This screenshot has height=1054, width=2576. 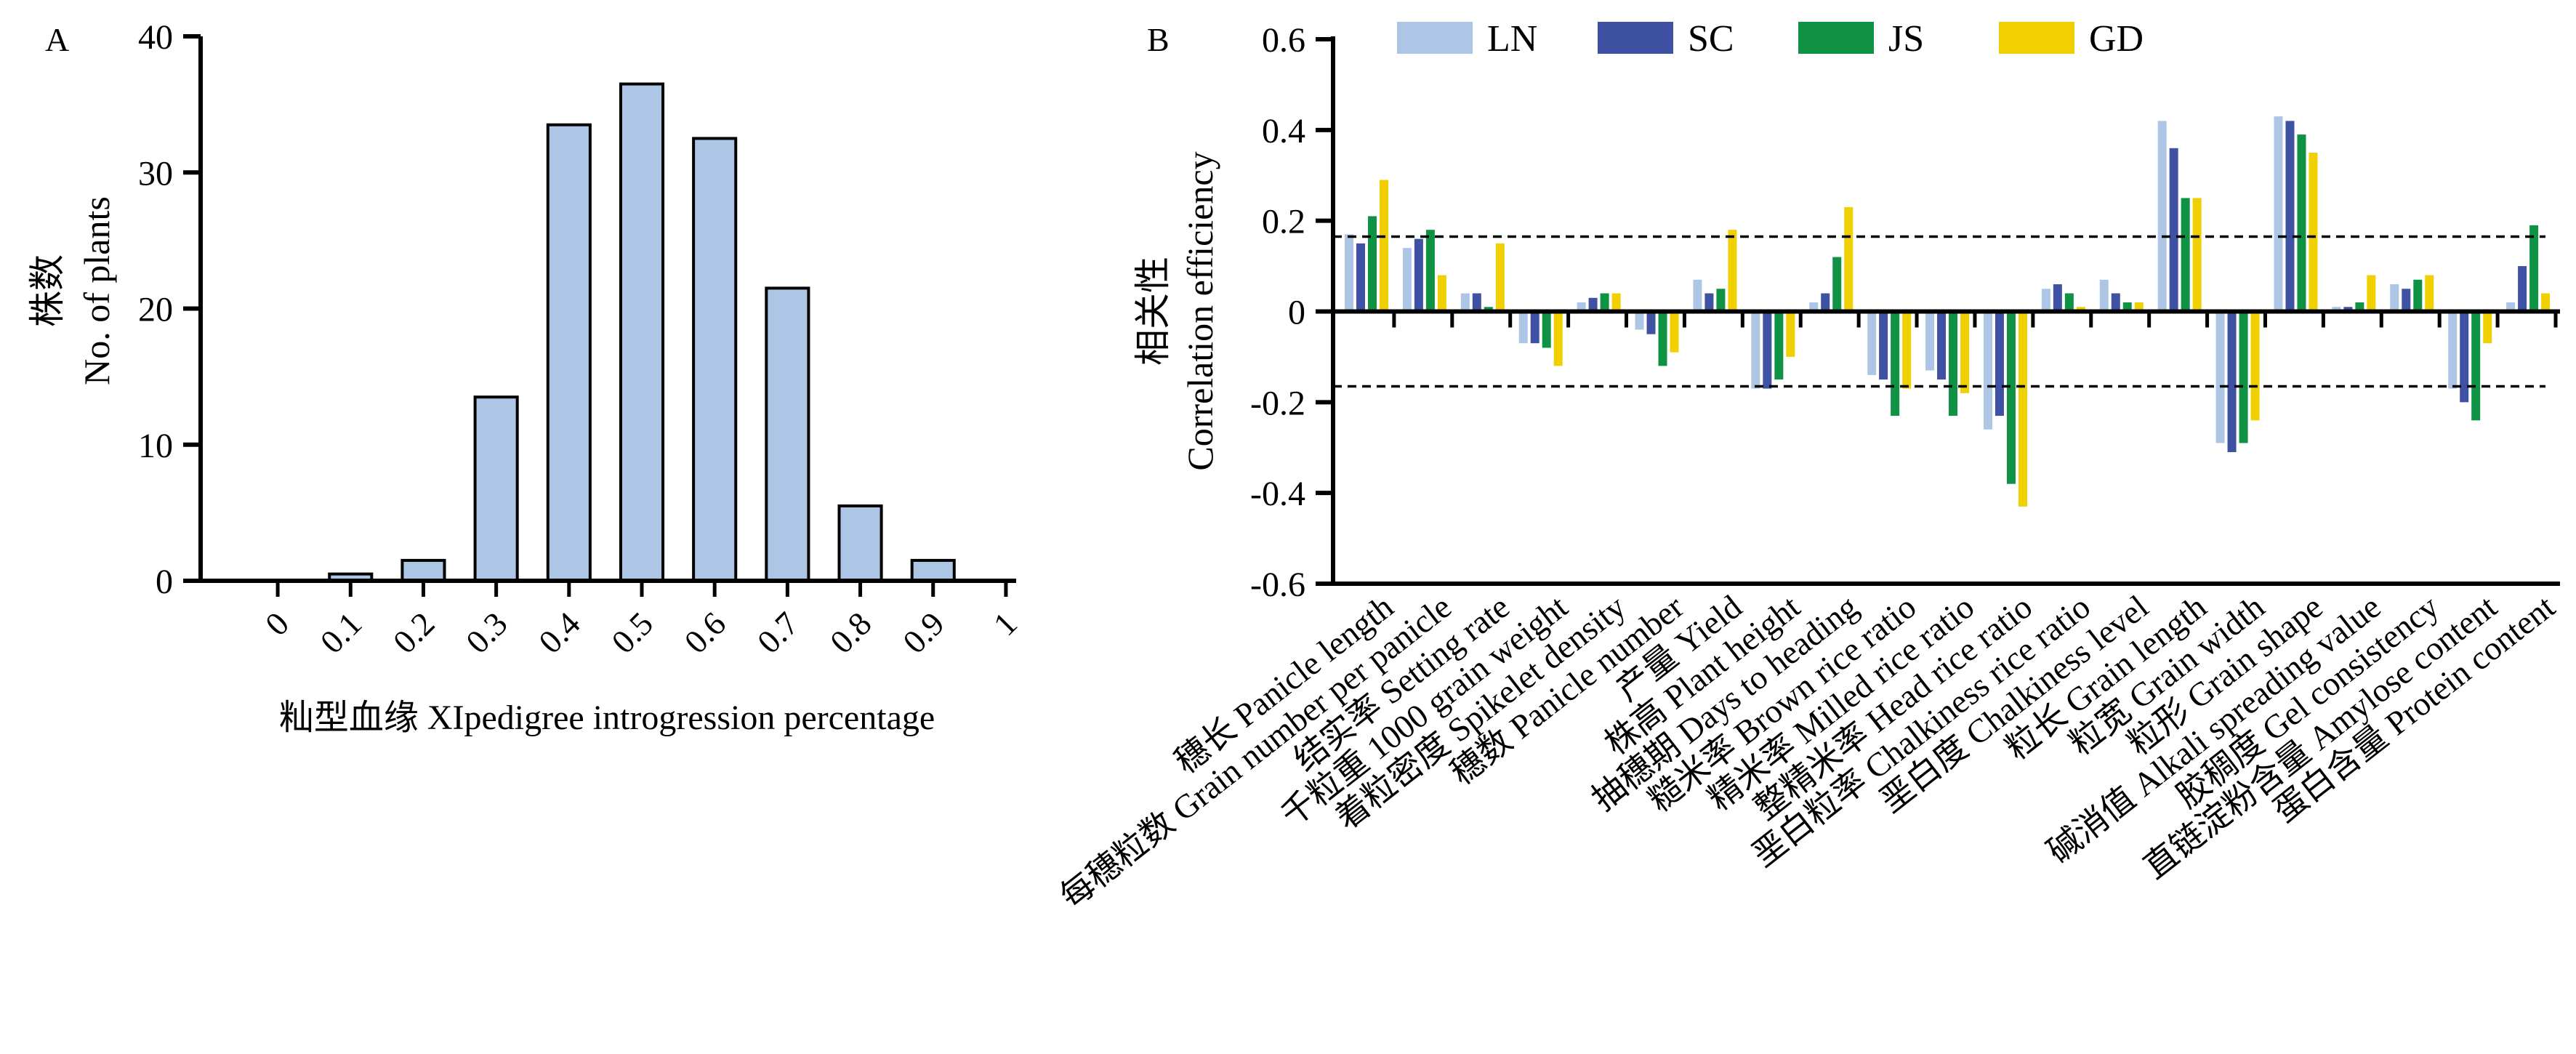 What do you see at coordinates (1770, 39) in the screenshot?
I see `panel-b-legend: LN SC JS GD` at bounding box center [1770, 39].